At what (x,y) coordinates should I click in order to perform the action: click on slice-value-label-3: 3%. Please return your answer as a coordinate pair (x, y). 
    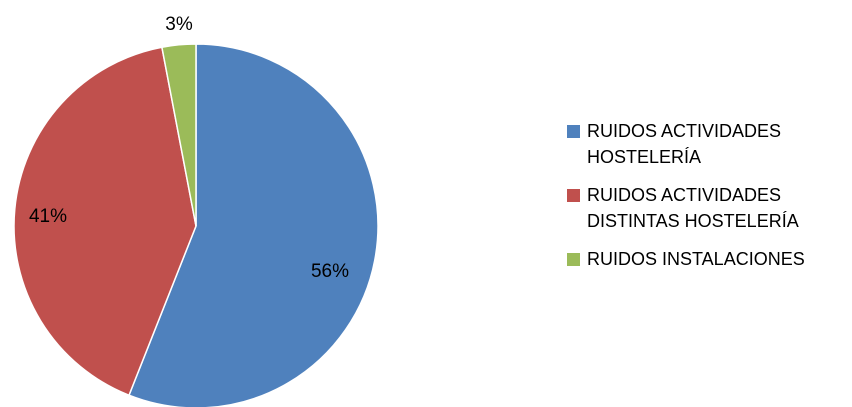
    Looking at the image, I should click on (179, 24).